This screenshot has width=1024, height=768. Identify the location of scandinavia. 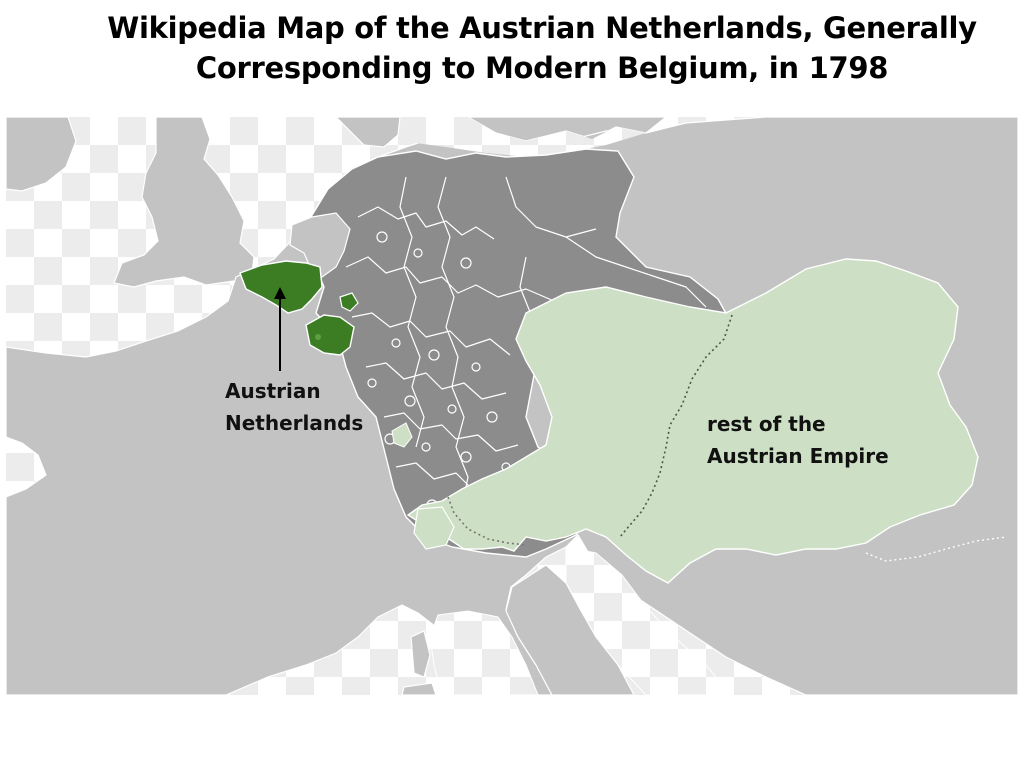
(368, 132).